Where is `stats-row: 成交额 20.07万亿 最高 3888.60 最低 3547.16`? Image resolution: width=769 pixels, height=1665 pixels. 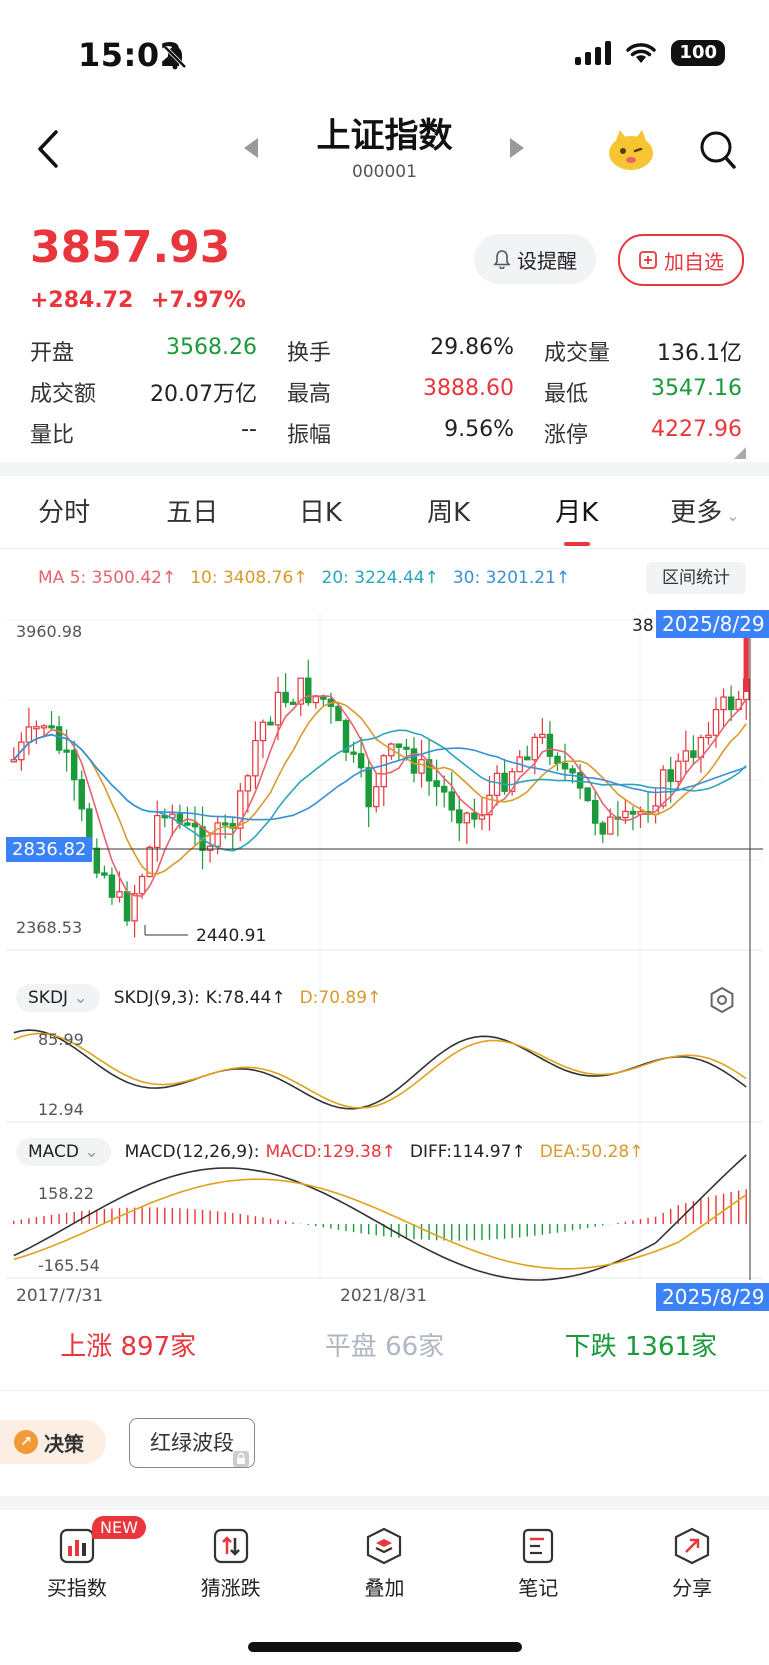 stats-row: 成交额 20.07万亿 最高 3888.60 最低 3547.16 is located at coordinates (386, 391).